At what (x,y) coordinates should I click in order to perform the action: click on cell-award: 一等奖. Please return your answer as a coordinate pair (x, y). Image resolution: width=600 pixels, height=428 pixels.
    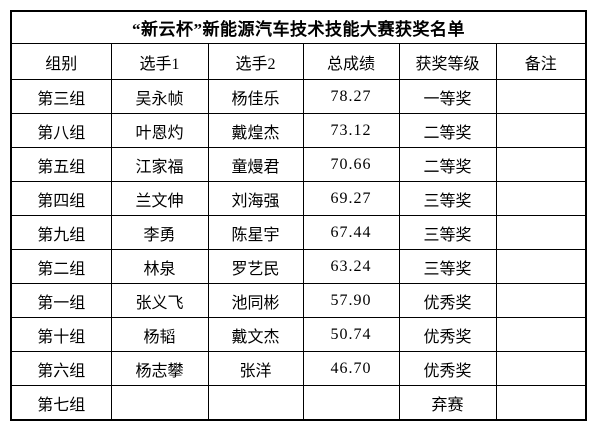
    Looking at the image, I should click on (447, 96).